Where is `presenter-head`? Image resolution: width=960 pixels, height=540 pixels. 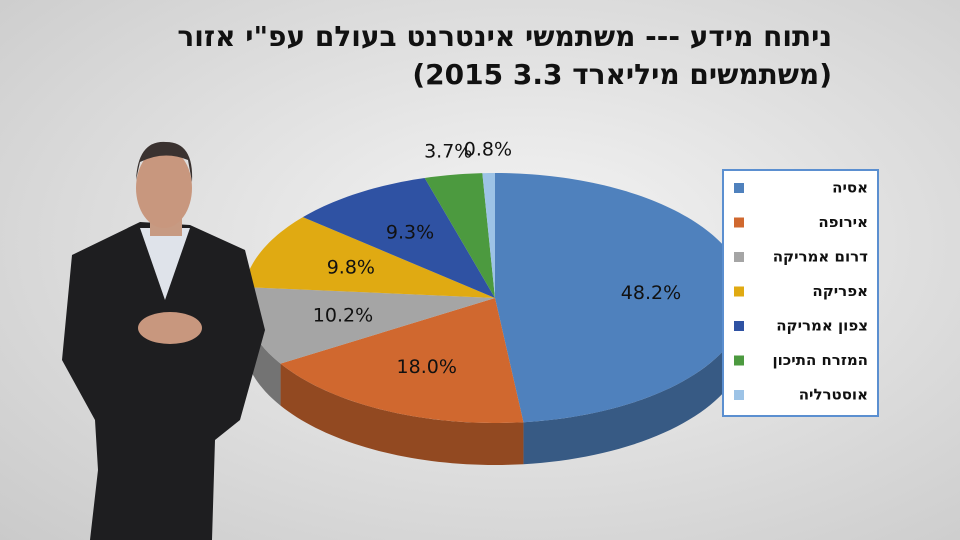 presenter-head is located at coordinates (164, 188).